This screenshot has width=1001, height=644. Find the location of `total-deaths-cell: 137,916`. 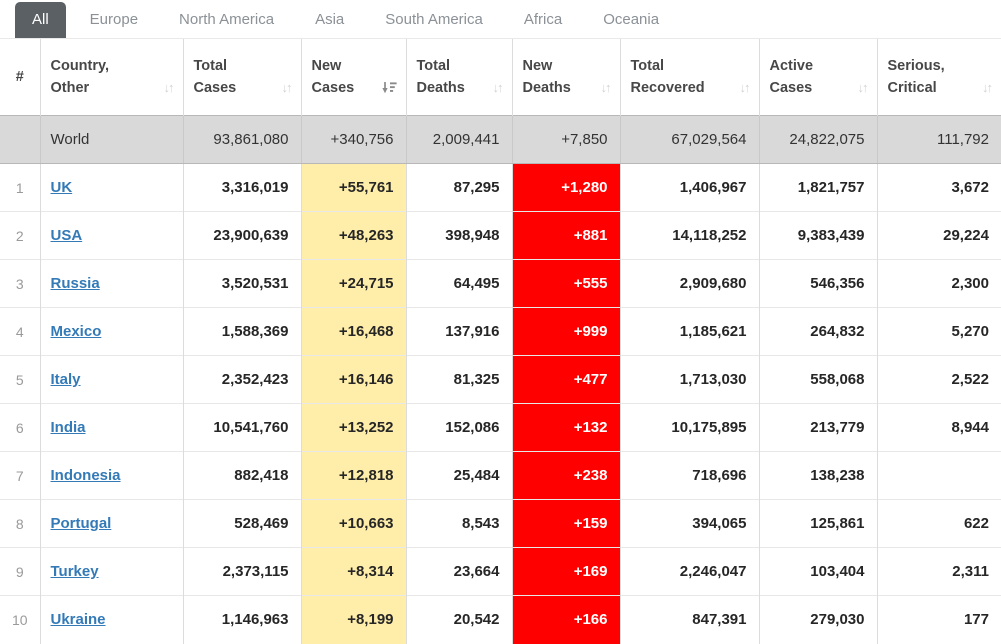

total-deaths-cell: 137,916 is located at coordinates (458, 331).